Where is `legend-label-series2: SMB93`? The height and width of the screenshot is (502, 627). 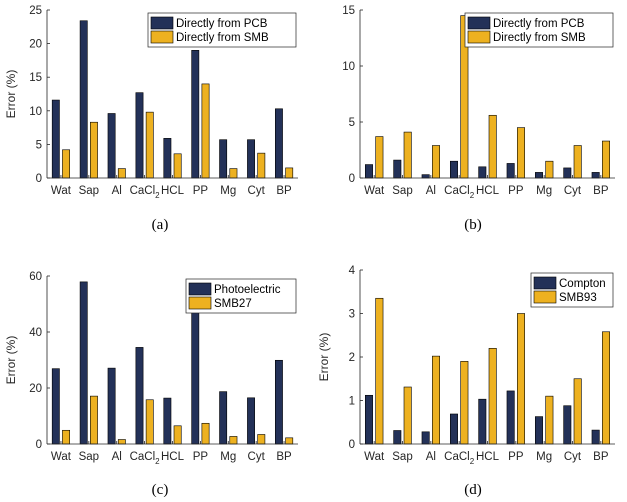 legend-label-series2: SMB93 is located at coordinates (578, 298).